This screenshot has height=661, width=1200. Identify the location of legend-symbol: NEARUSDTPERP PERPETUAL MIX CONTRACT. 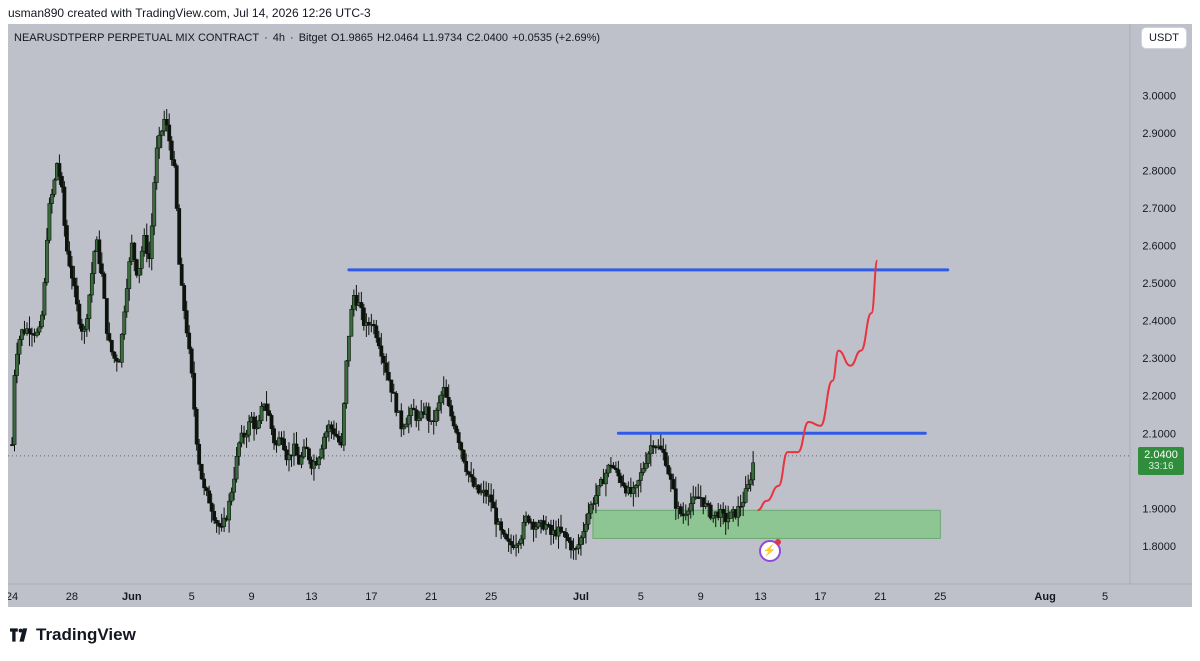
(137, 38).